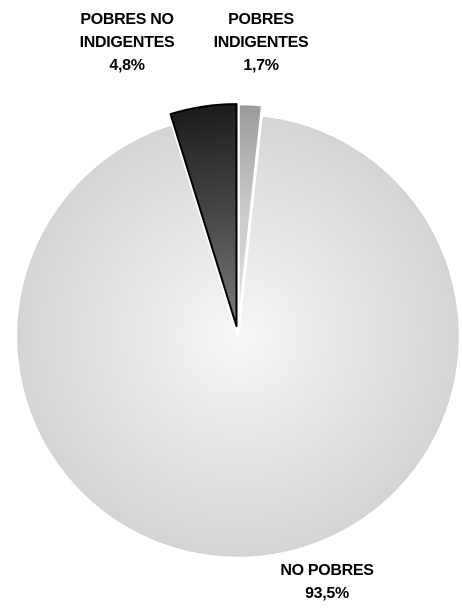 This screenshot has height=614, width=462. What do you see at coordinates (127, 42) in the screenshot?
I see `slice-label-pobres-no-indigentes: POBRES NO INDIGENTES 4,8%` at bounding box center [127, 42].